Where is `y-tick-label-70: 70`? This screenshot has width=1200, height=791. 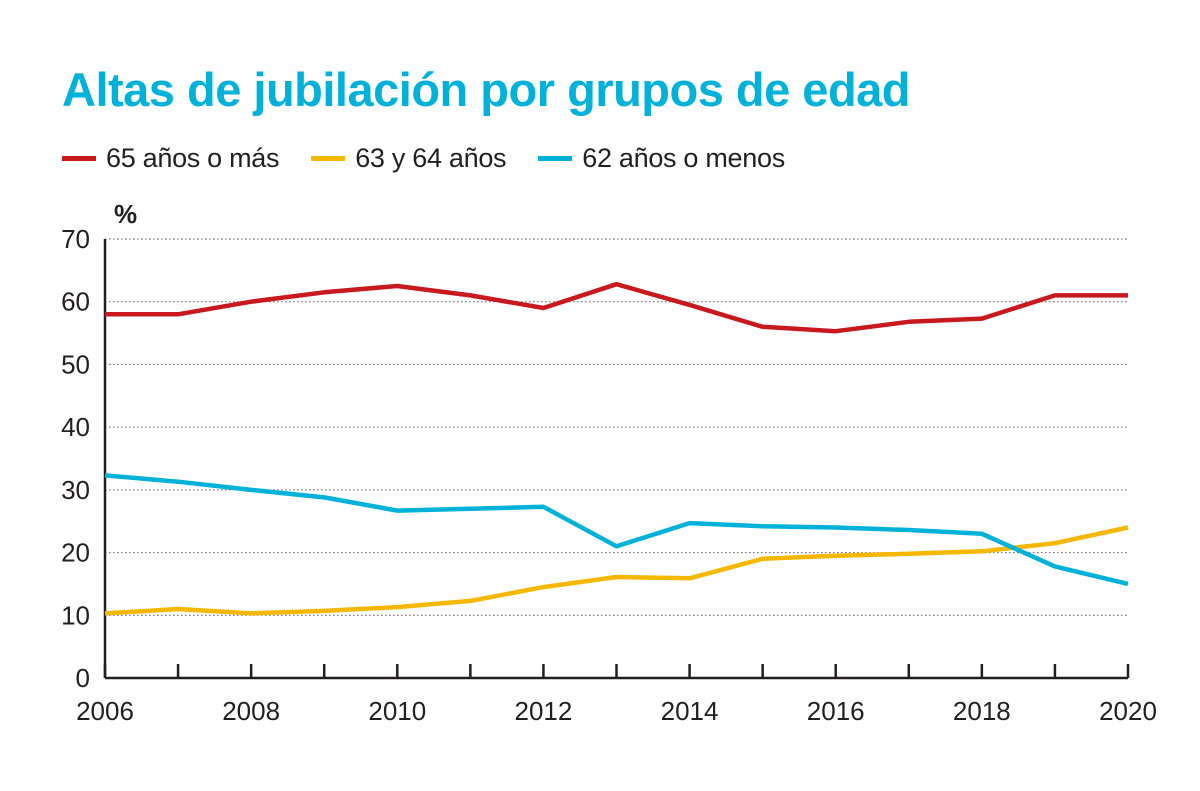 y-tick-label-70: 70 is located at coordinates (75, 239).